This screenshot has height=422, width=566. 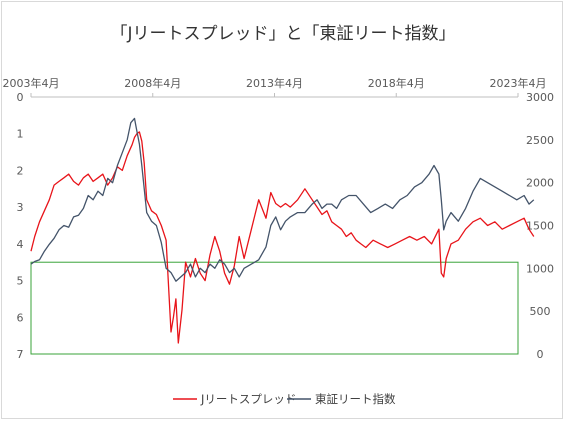 What do you see at coordinates (152, 83) in the screenshot?
I see `x-tick-label: 2008年4月` at bounding box center [152, 83].